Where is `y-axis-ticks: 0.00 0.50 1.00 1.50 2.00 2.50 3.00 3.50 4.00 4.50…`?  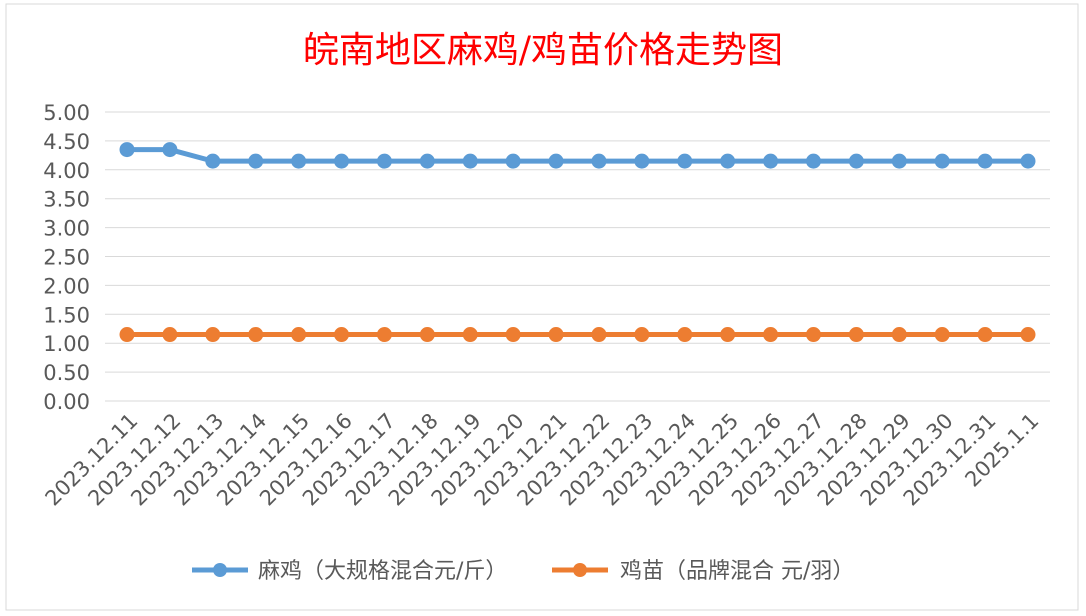 y-axis-ticks: 0.00 0.50 1.00 1.50 2.00 2.50 3.00 3.50 4.00 4.50… is located at coordinates (66, 257).